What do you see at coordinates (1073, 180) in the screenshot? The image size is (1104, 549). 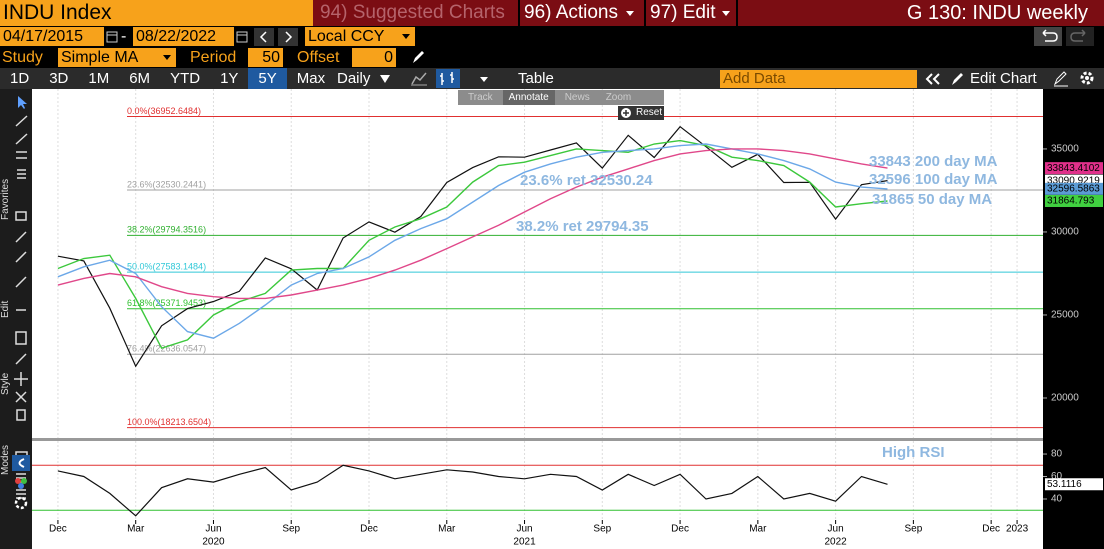 I see `price-tag-label: 33090.9219` at bounding box center [1073, 180].